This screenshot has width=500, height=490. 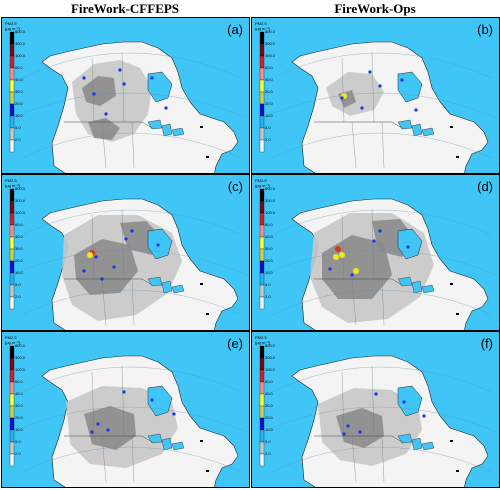 I want to click on panel-label: (b), so click(x=485, y=29).